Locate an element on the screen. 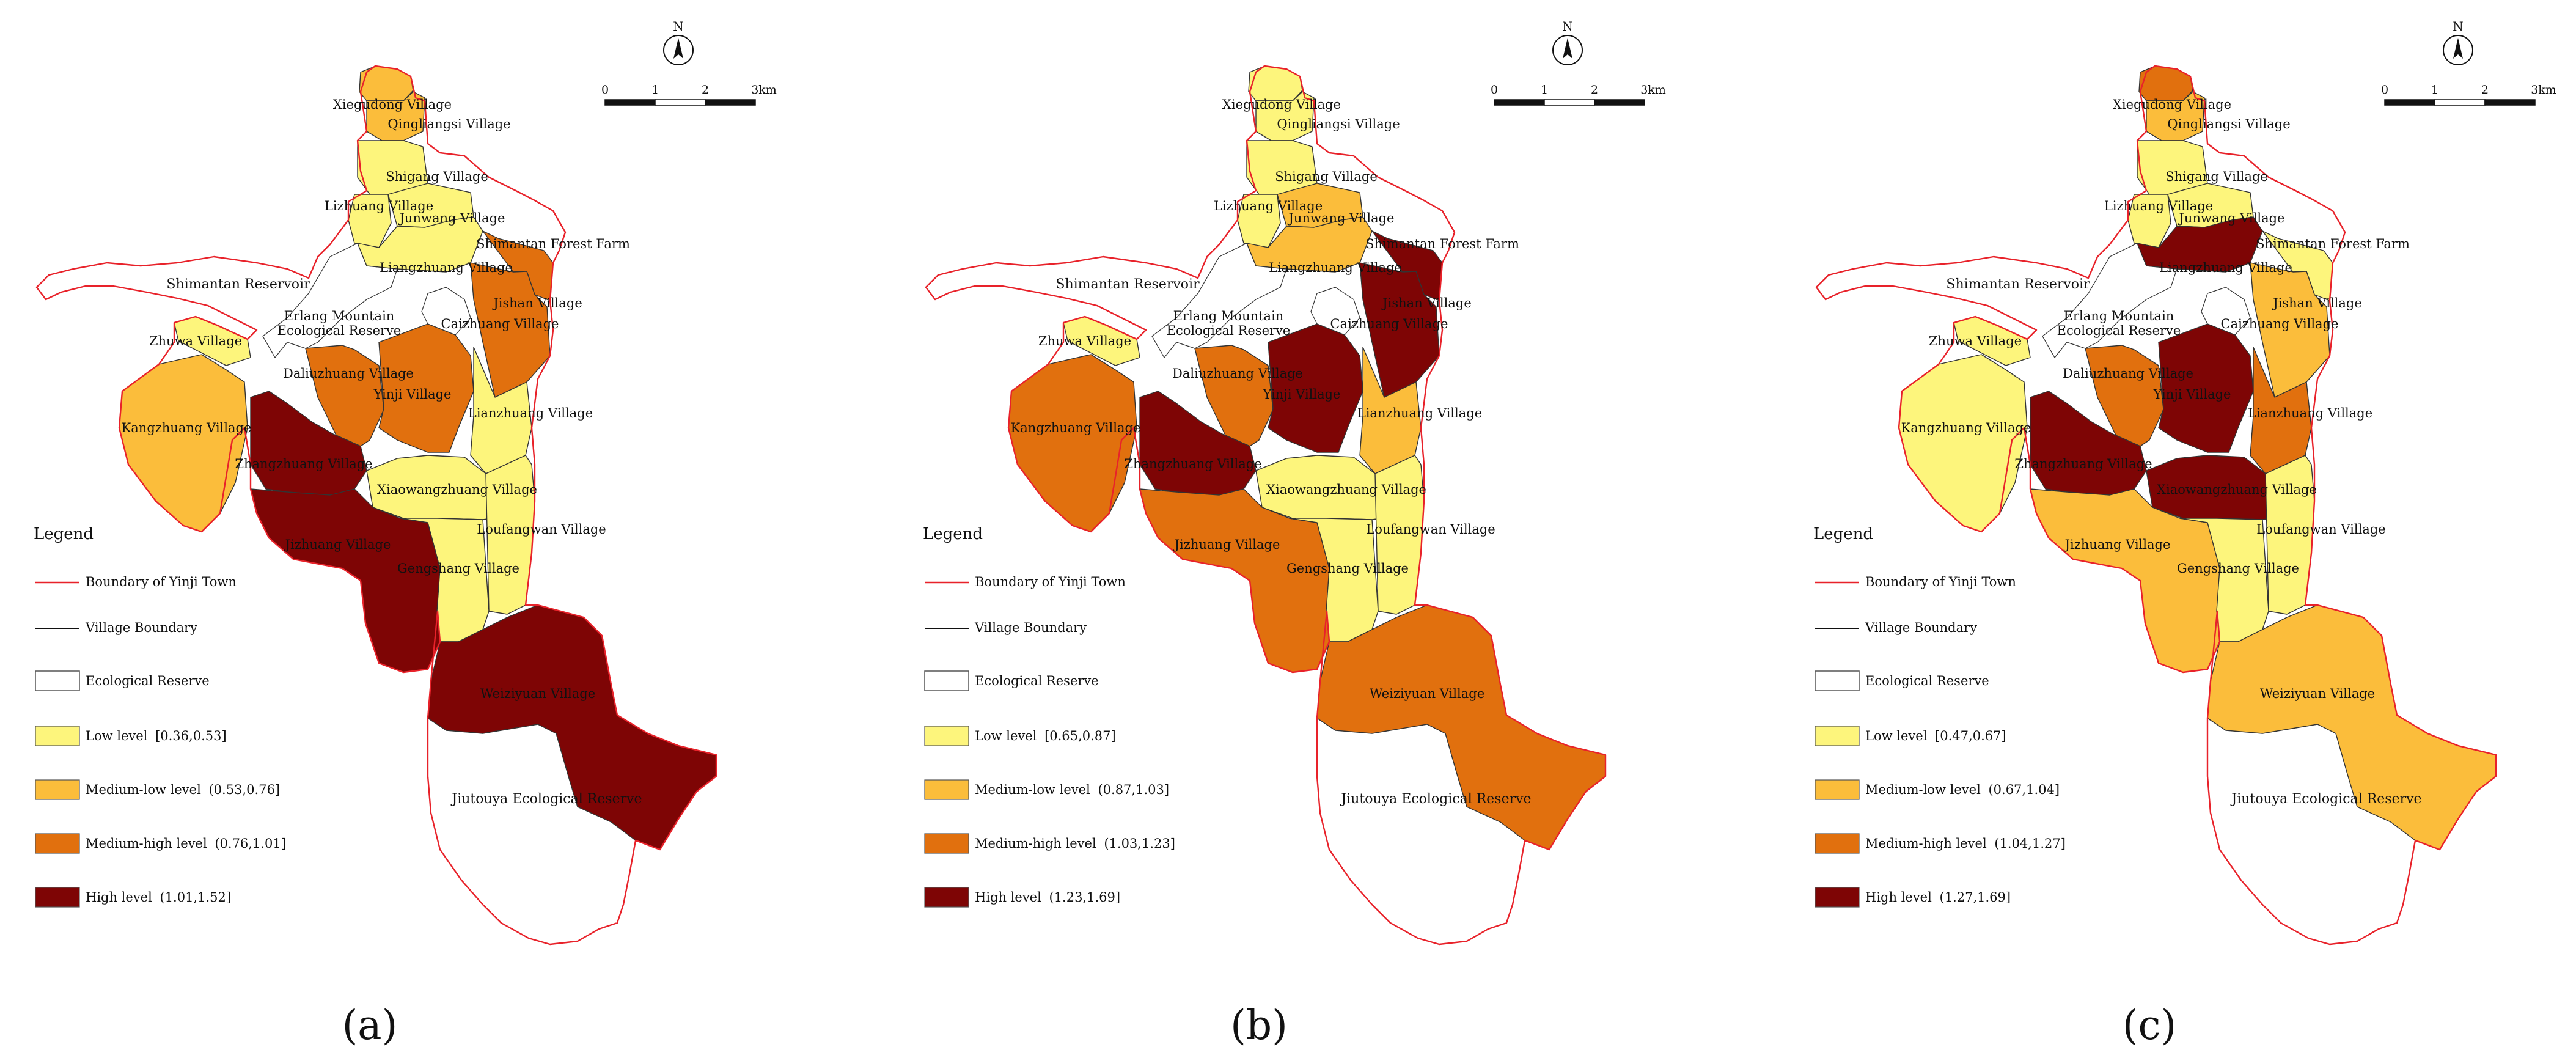 This screenshot has height=1058, width=2576. legend-level-0-label: Low level [0.47,0.67] is located at coordinates (1935, 736).